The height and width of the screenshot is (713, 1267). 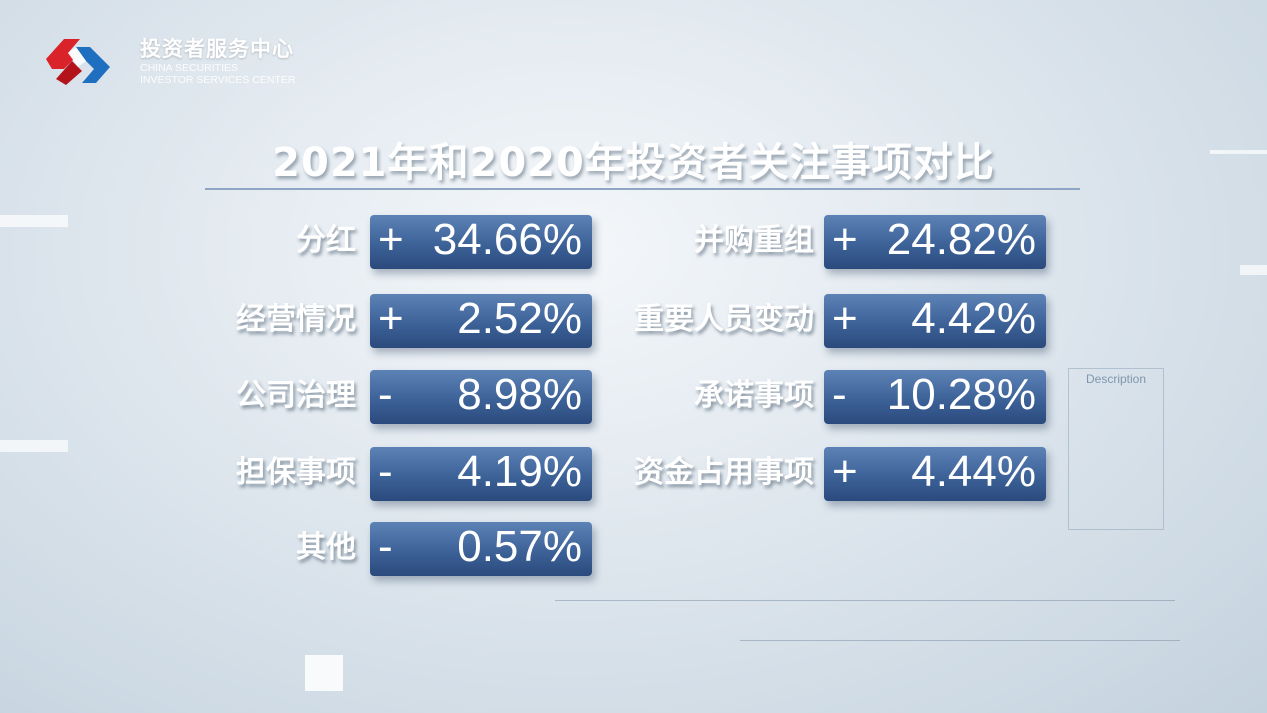 I want to click on item-label: 公司治理, so click(x=296, y=395).